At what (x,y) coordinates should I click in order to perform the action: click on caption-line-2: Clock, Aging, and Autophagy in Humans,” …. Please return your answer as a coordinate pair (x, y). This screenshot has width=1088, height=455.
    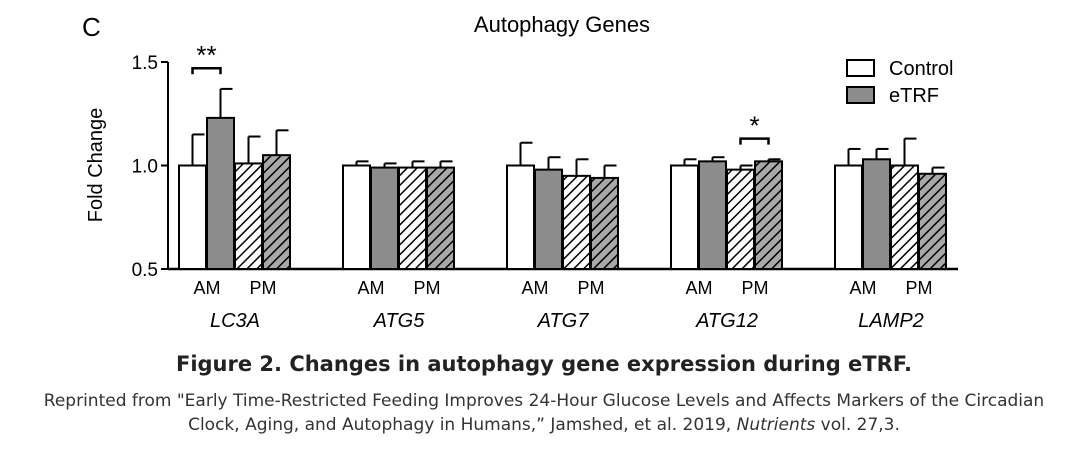
    Looking at the image, I should click on (544, 425).